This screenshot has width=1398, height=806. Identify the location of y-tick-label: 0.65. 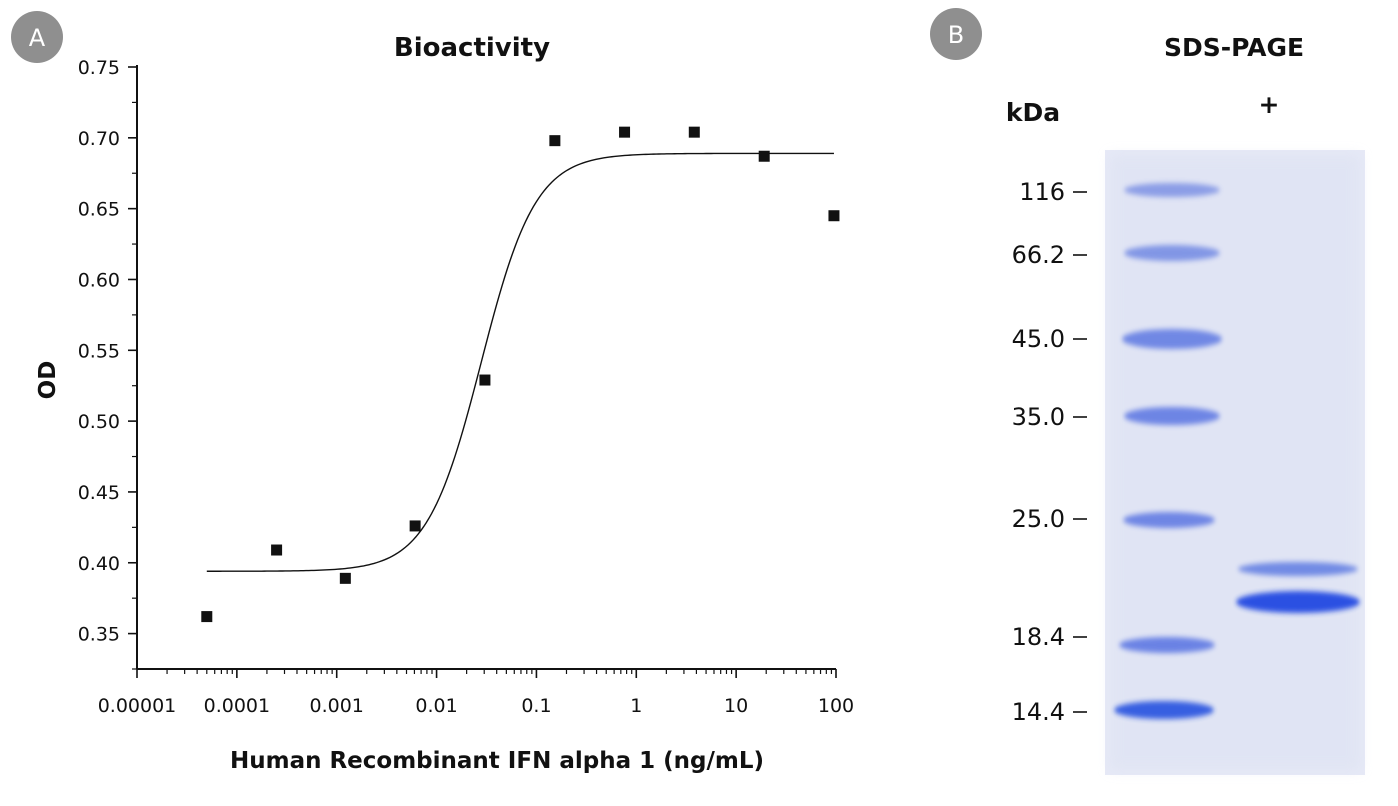
(99, 210).